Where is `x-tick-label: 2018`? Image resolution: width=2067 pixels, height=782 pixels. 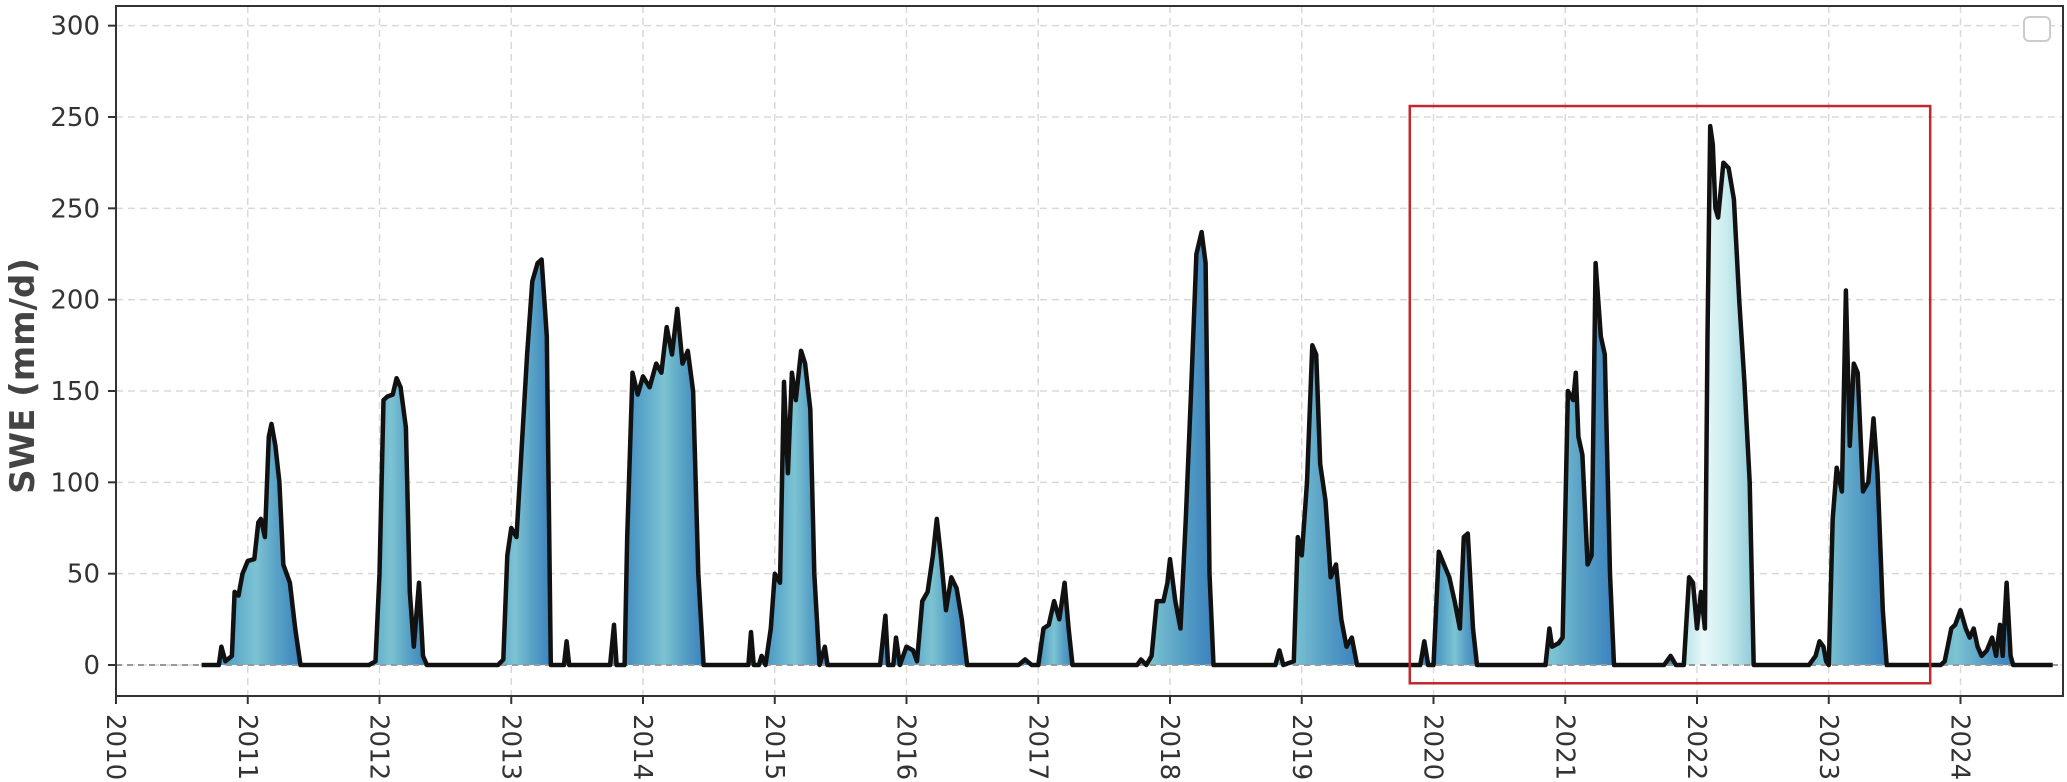
x-tick-label: 2018 is located at coordinates (1169, 747).